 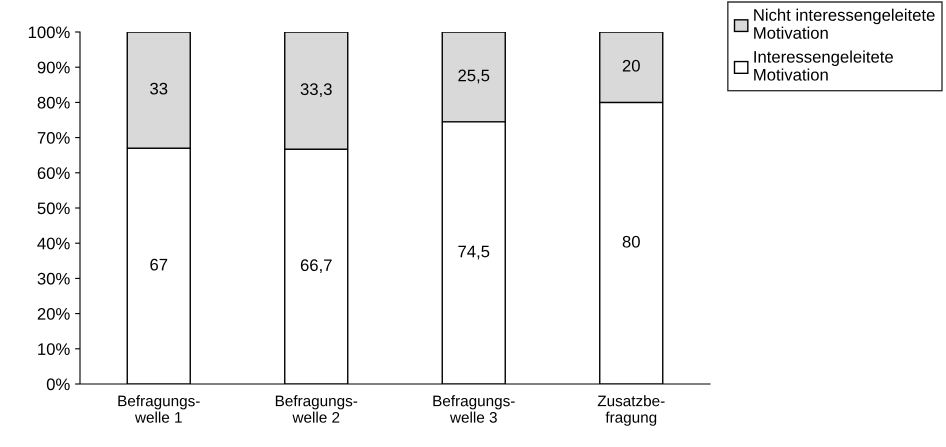 I want to click on y-tick-label: 70%, so click(x=54, y=138).